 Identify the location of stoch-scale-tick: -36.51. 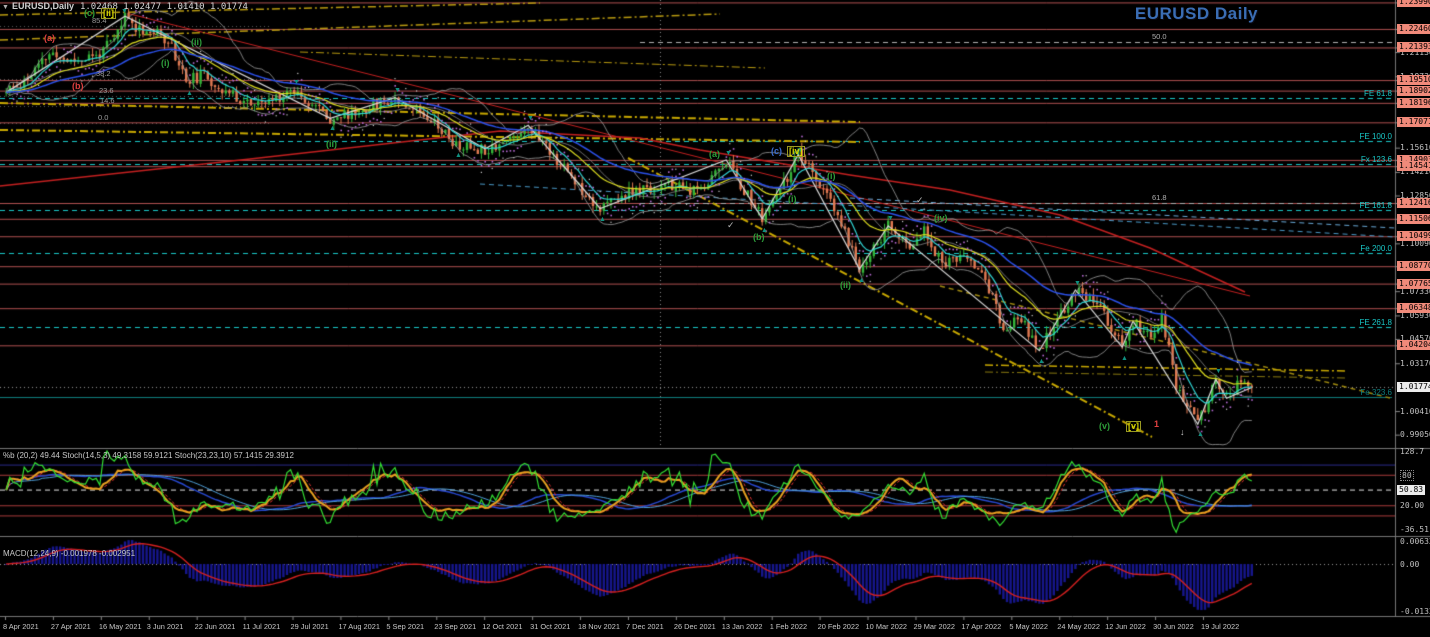
(1414, 529).